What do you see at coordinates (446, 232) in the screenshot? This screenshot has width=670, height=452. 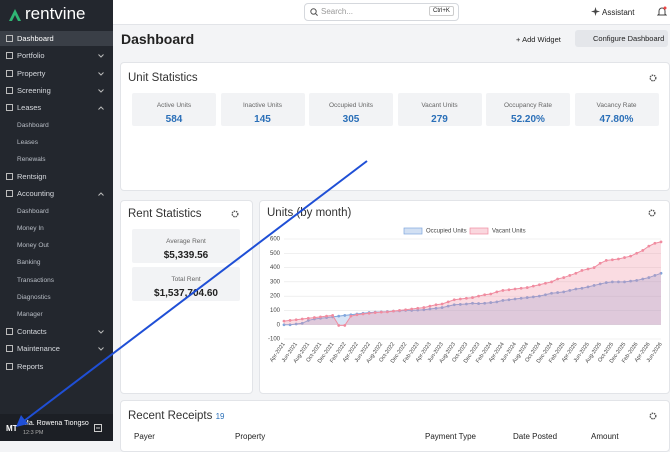 I see `legend-label: Occupied Units` at bounding box center [446, 232].